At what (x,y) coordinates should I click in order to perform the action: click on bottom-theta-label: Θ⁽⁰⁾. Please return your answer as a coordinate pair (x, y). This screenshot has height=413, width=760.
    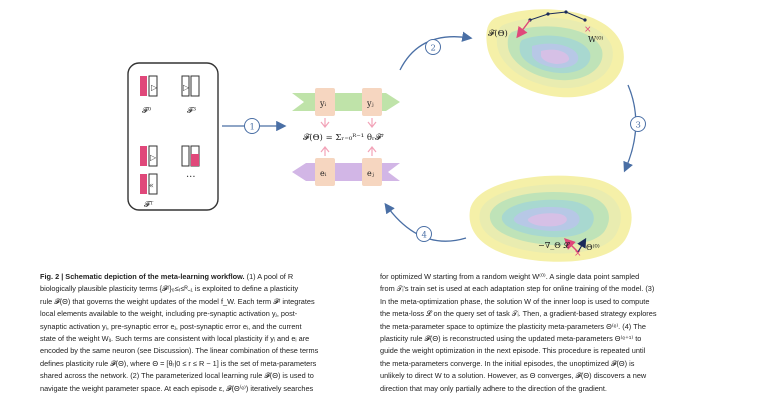
    Looking at the image, I should click on (593, 247).